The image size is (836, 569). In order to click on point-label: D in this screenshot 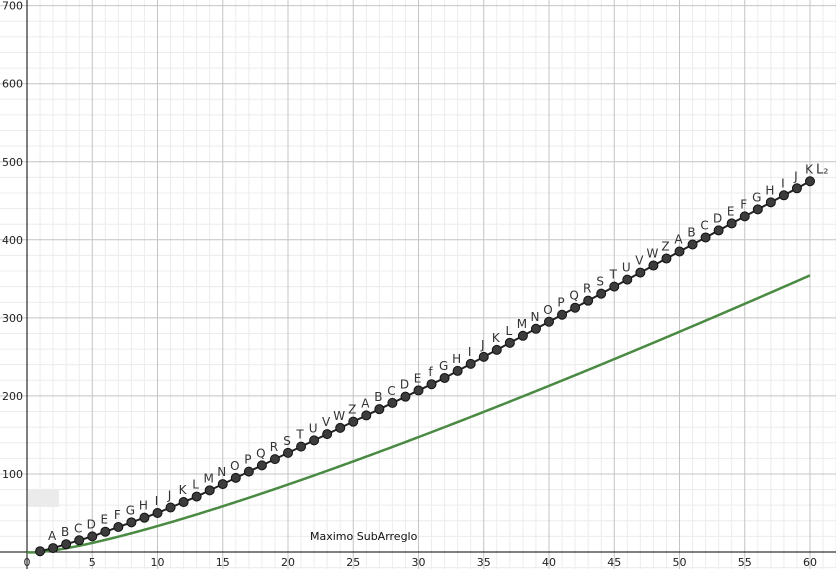, I will do `click(717, 218)`.